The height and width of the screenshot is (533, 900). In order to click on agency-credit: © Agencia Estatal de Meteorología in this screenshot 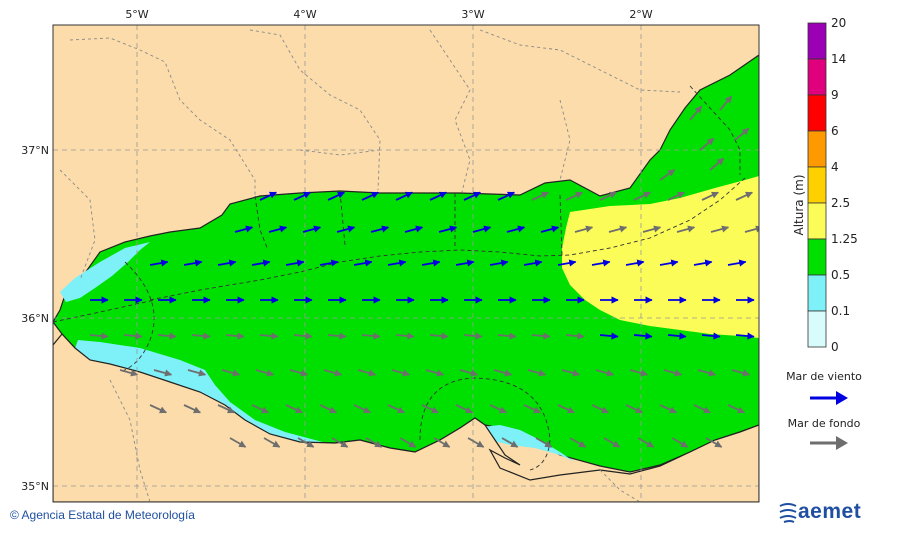, I will do `click(102, 515)`.